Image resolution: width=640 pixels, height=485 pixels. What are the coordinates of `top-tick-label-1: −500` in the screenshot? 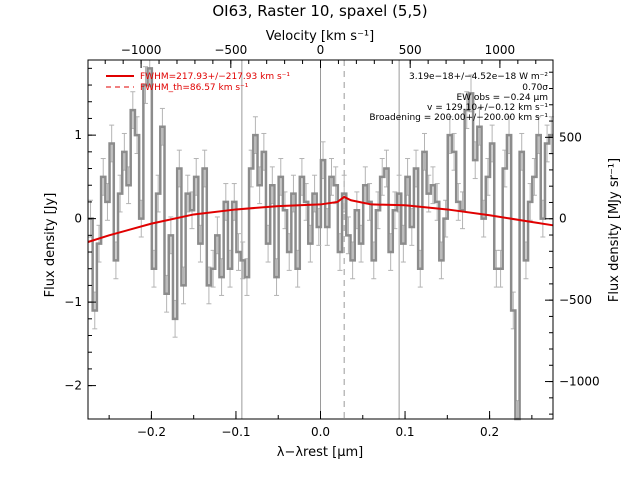 It's located at (230, 50).